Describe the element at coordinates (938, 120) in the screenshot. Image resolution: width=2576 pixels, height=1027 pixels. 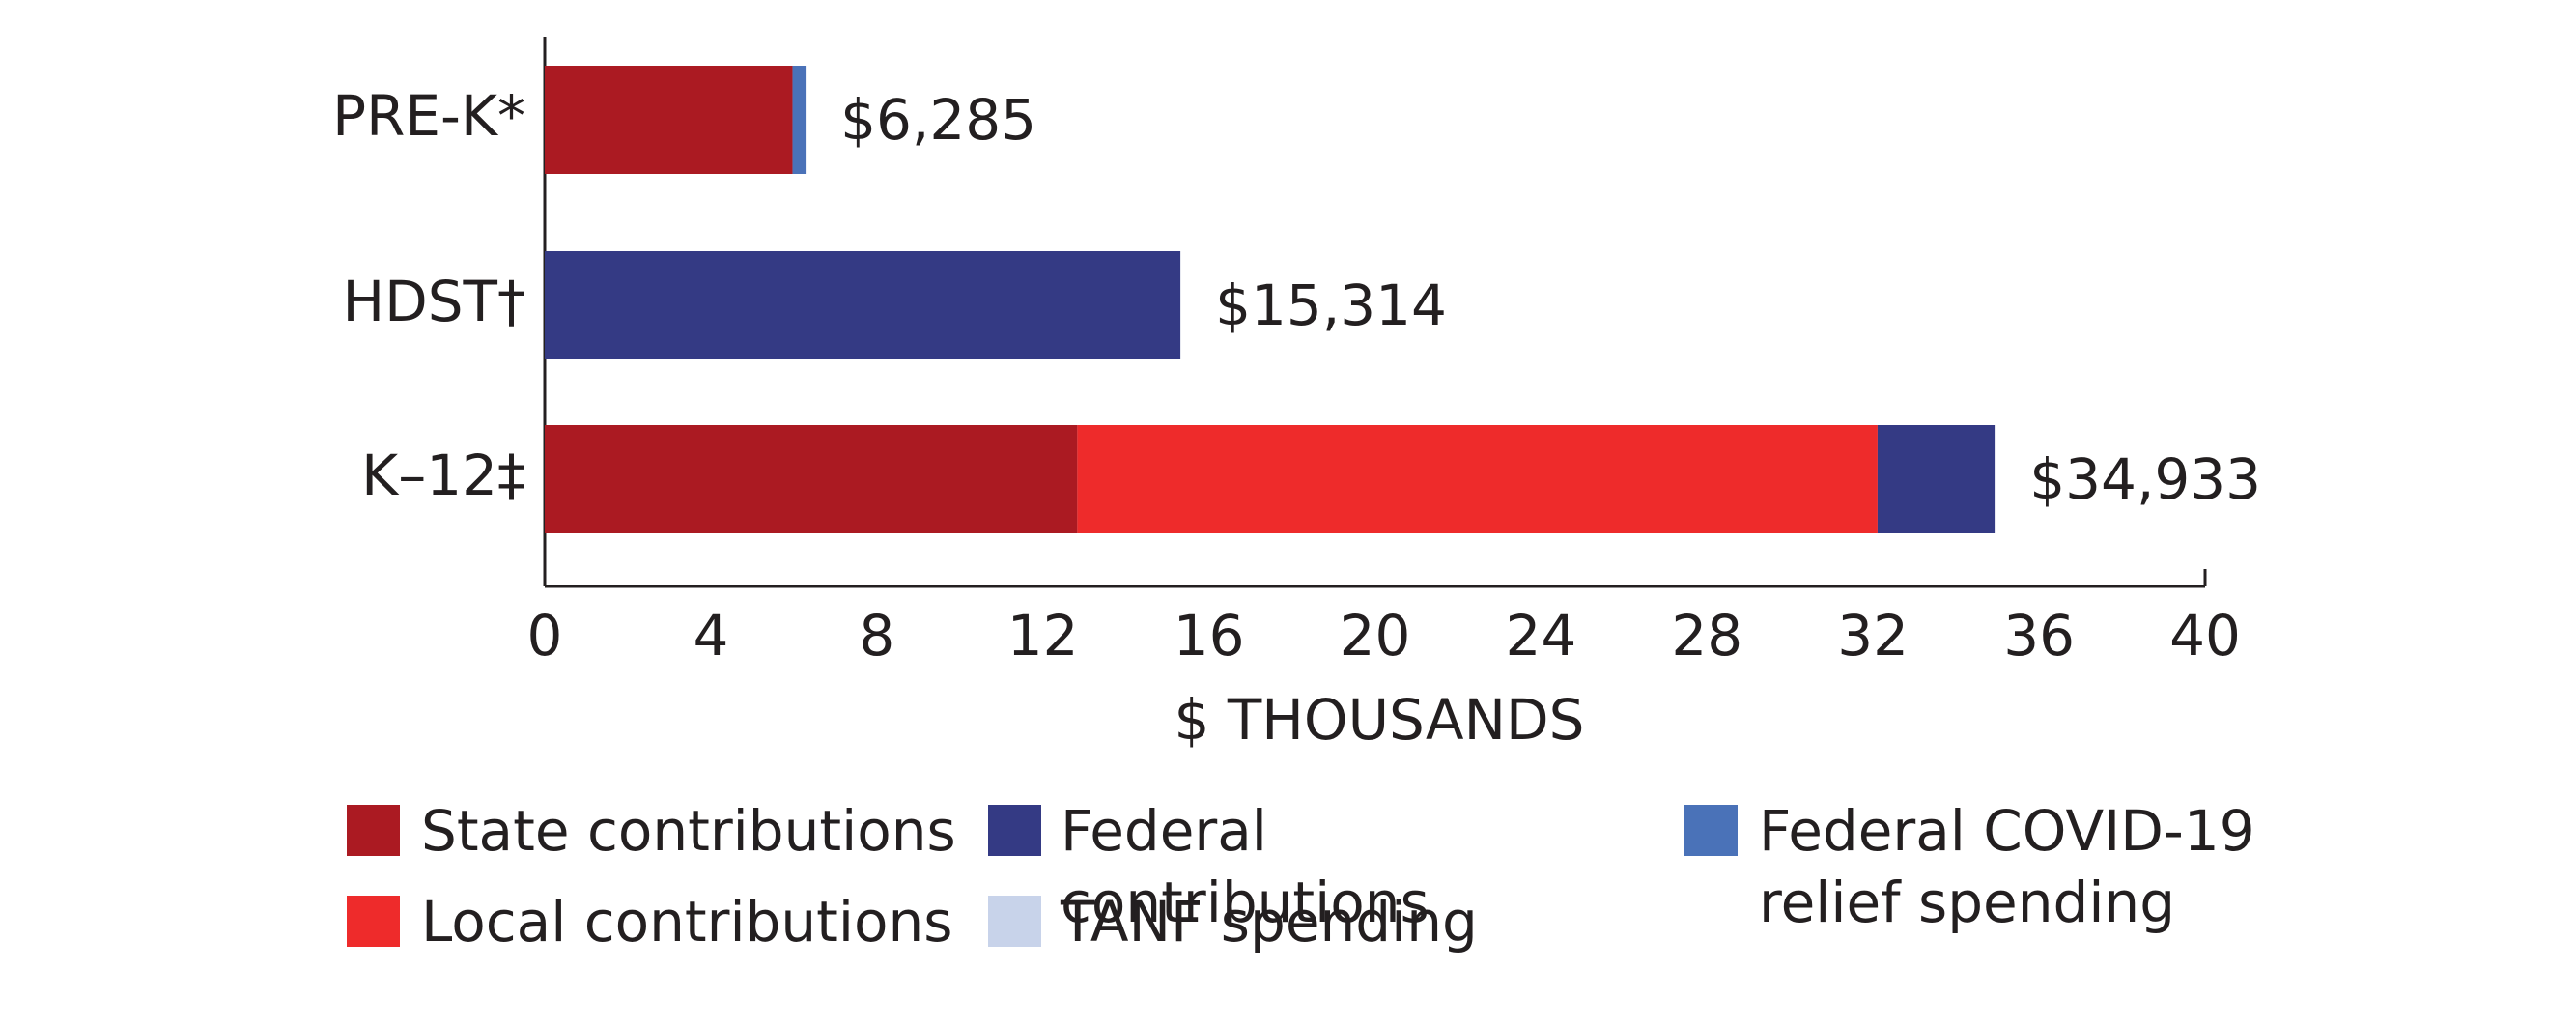
I see `total-label: $6,285` at that location.